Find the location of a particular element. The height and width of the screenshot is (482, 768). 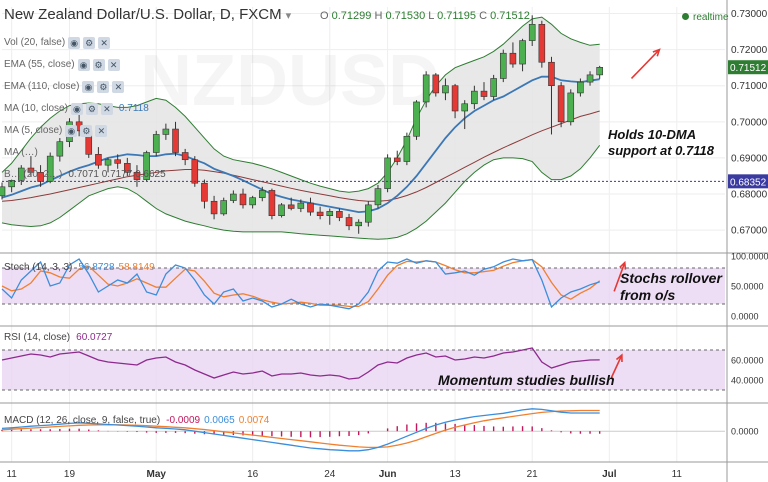

rsi-tick-label: 40.0000 is located at coordinates (747, 381).